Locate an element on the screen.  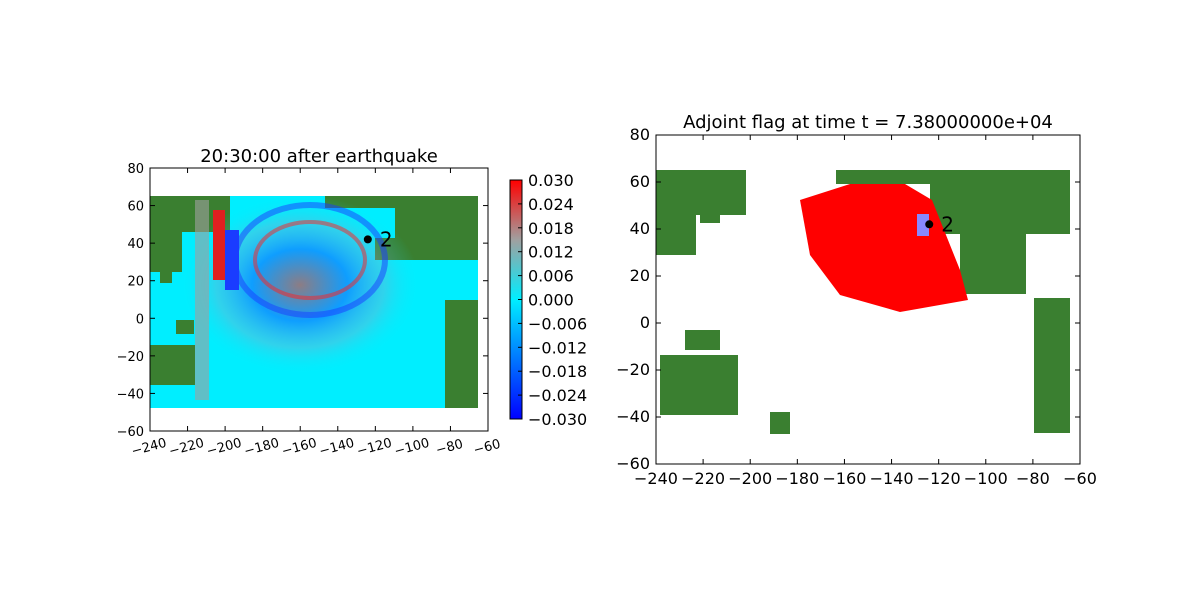
right-gauge-marker is located at coordinates (929, 224).